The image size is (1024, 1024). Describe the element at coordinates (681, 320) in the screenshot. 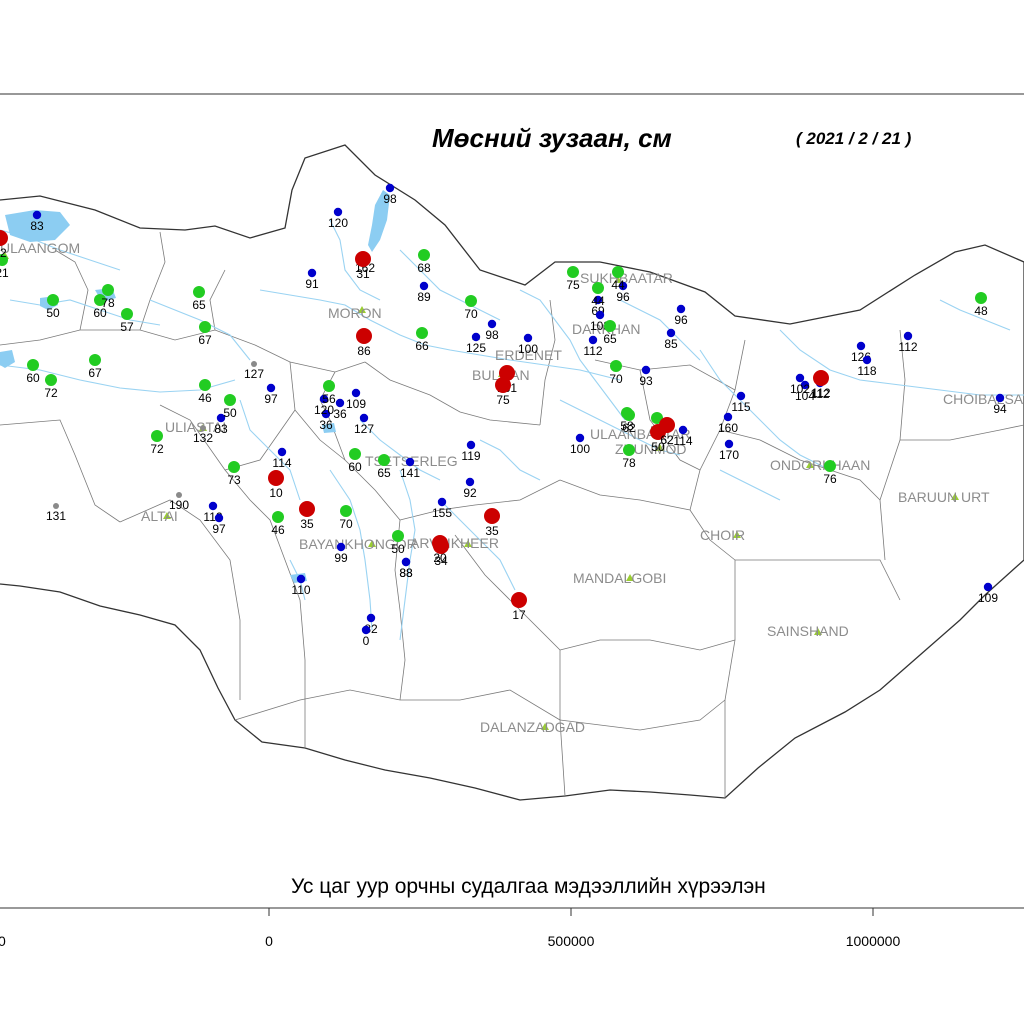

I see `station-value-label: 96` at that location.